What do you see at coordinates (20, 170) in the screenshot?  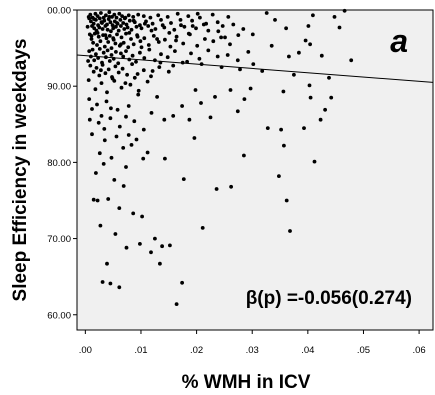 I see `y-axis-title: Sleep Efficiency in weekdays` at bounding box center [20, 170].